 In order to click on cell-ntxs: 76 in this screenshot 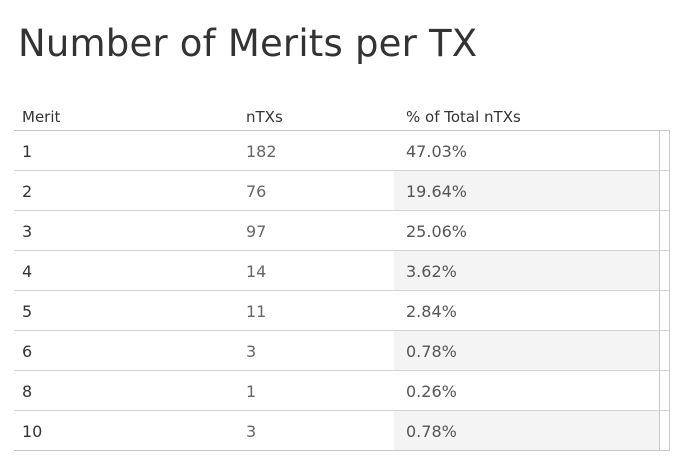, I will do `click(256, 191)`.